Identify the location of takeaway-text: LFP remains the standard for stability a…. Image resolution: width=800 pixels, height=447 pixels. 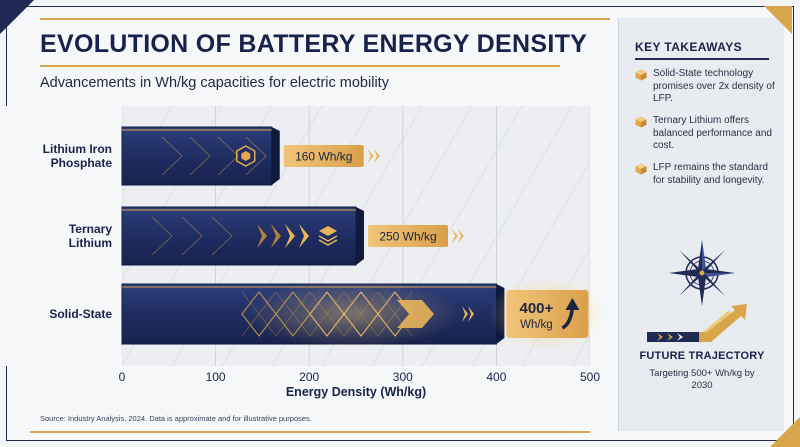
(710, 174).